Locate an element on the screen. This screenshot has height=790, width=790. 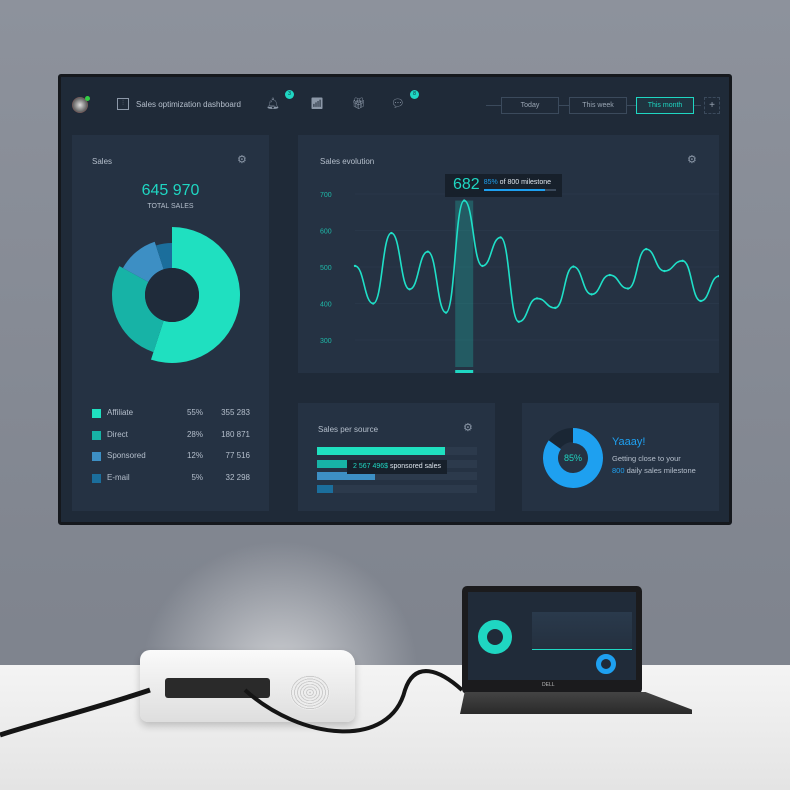
laptop: DELL is located at coordinates (576, 654).